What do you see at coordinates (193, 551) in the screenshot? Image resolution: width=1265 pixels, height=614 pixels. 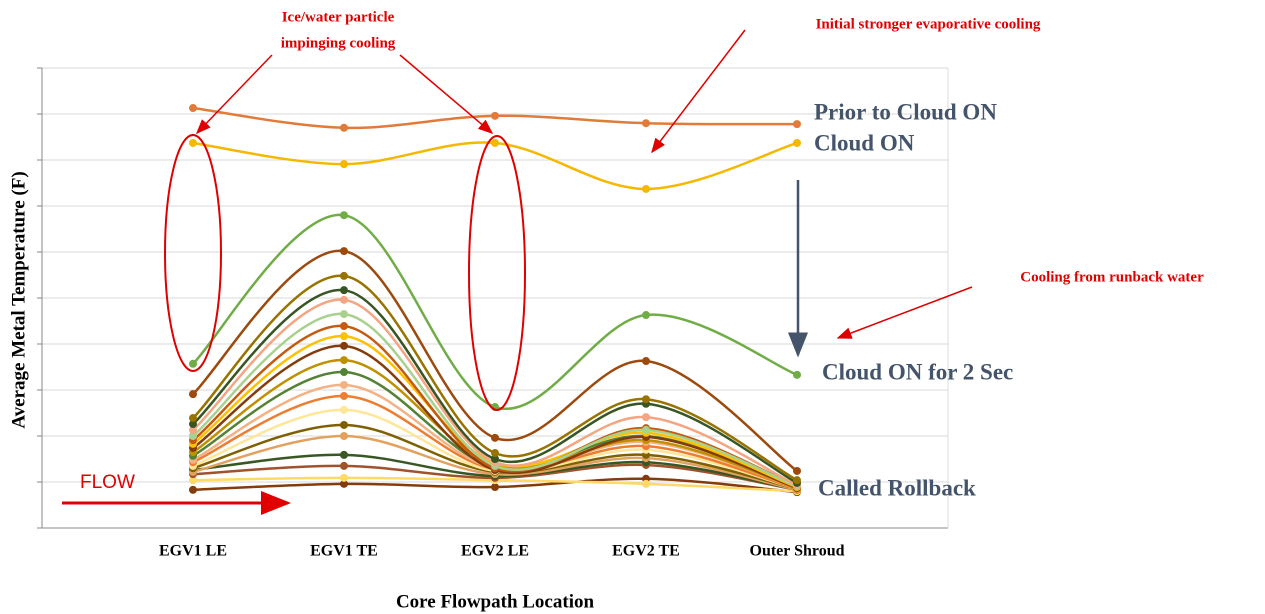 I see `x-tick-label: EGV1 LE` at bounding box center [193, 551].